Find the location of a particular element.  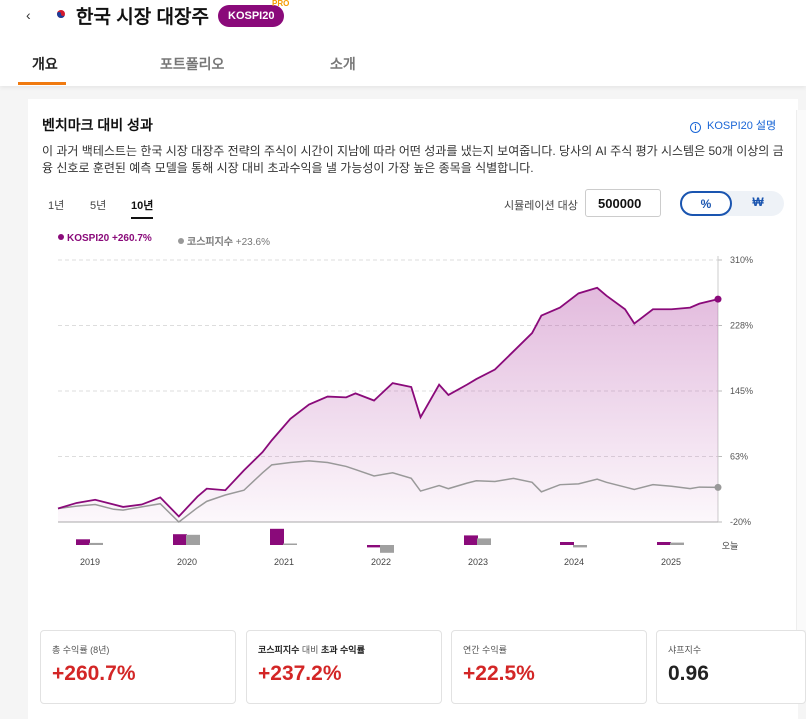

x-tick-label: 2023 is located at coordinates (478, 562).